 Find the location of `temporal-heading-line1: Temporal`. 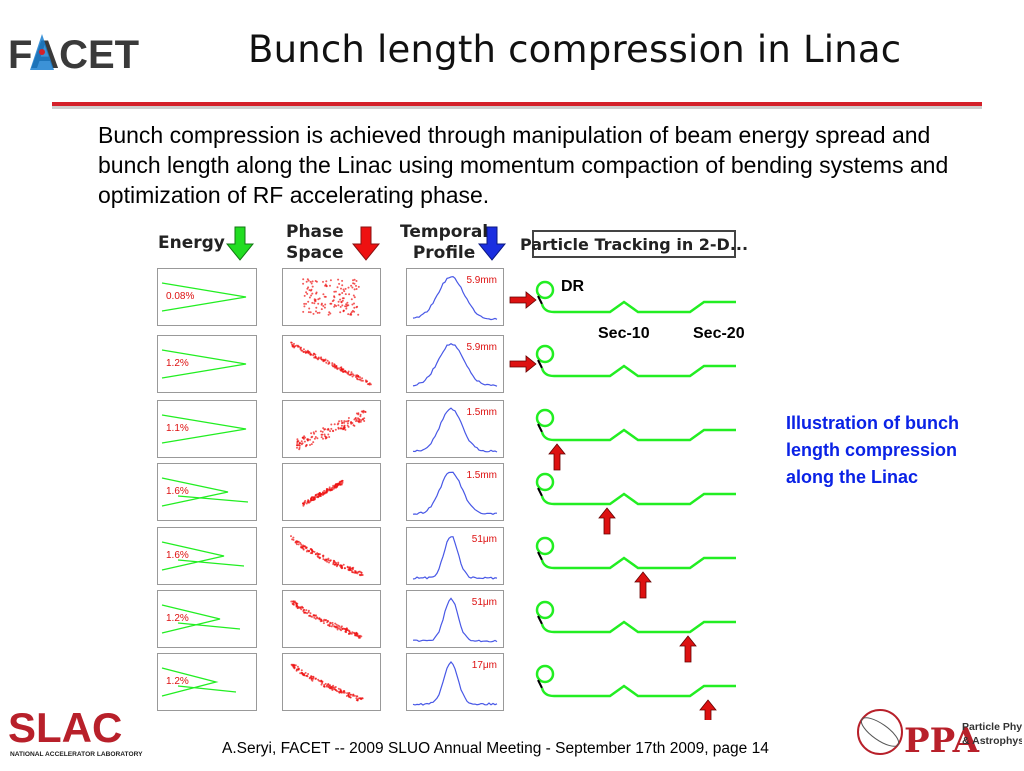

temporal-heading-line1: Temporal is located at coordinates (444, 232).